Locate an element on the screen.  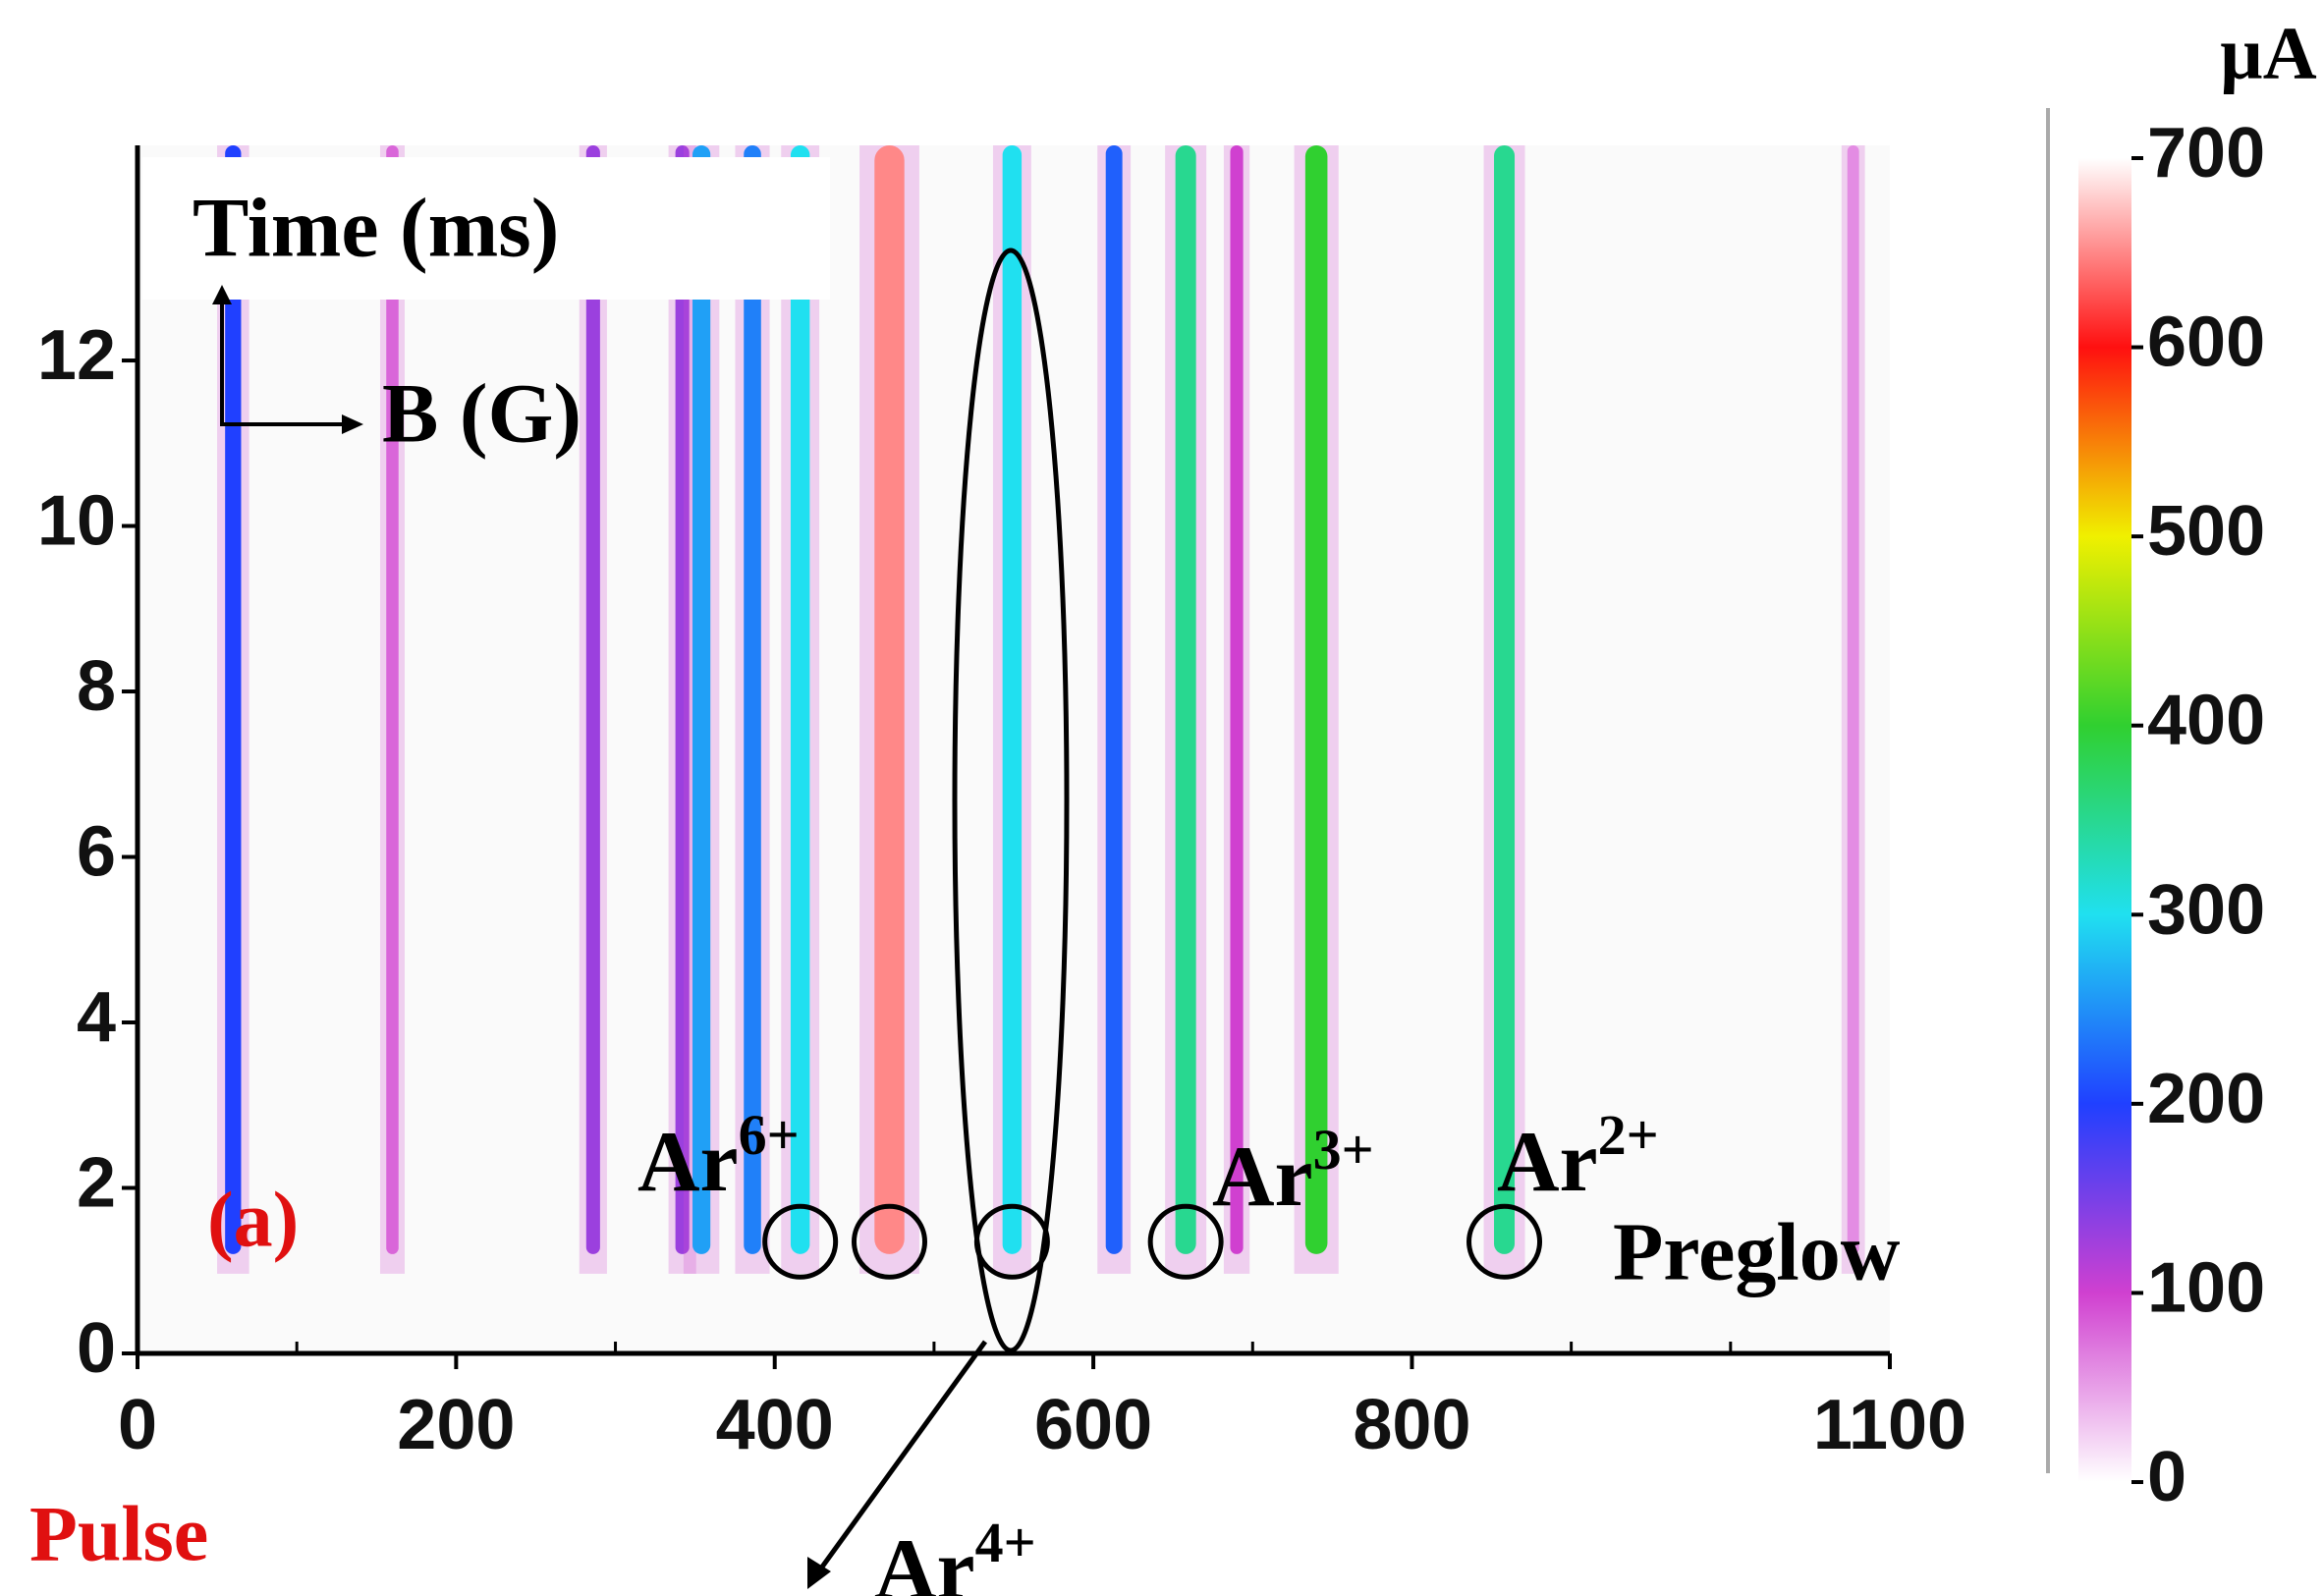
mode-label: Pulse is located at coordinates (118, 1534).